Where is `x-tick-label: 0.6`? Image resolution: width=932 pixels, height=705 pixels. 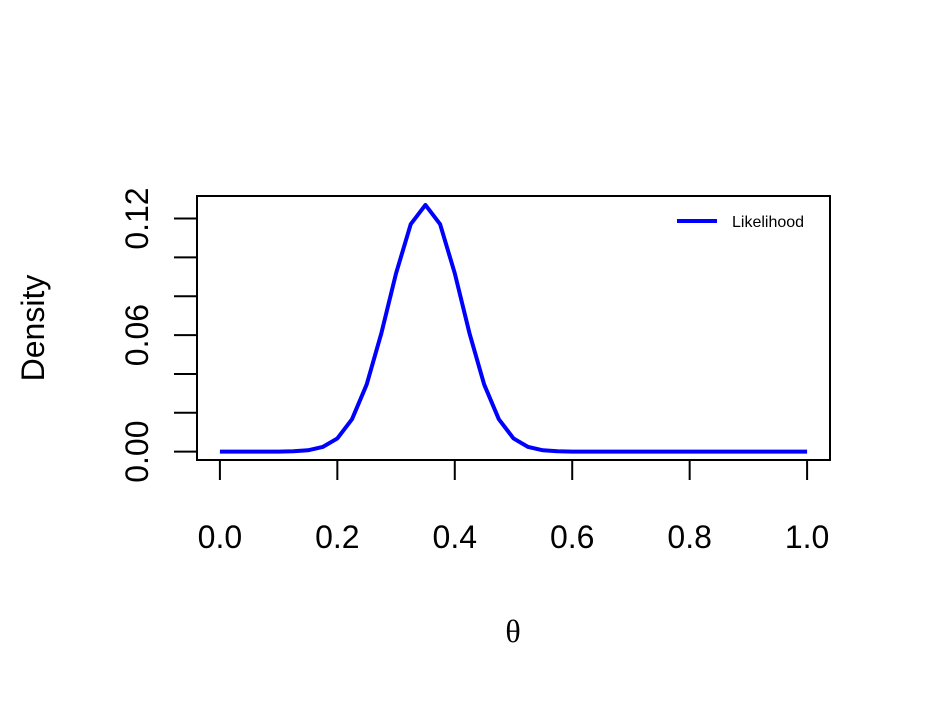 x-tick-label: 0.6 is located at coordinates (572, 537).